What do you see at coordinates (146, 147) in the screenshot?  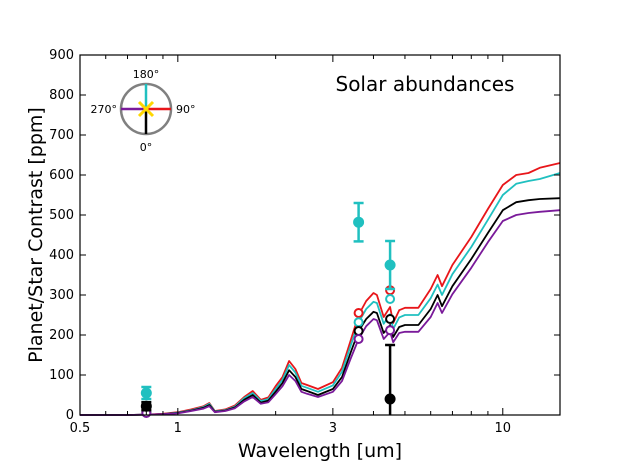 I see `compass-label-bottom: 0°` at bounding box center [146, 147].